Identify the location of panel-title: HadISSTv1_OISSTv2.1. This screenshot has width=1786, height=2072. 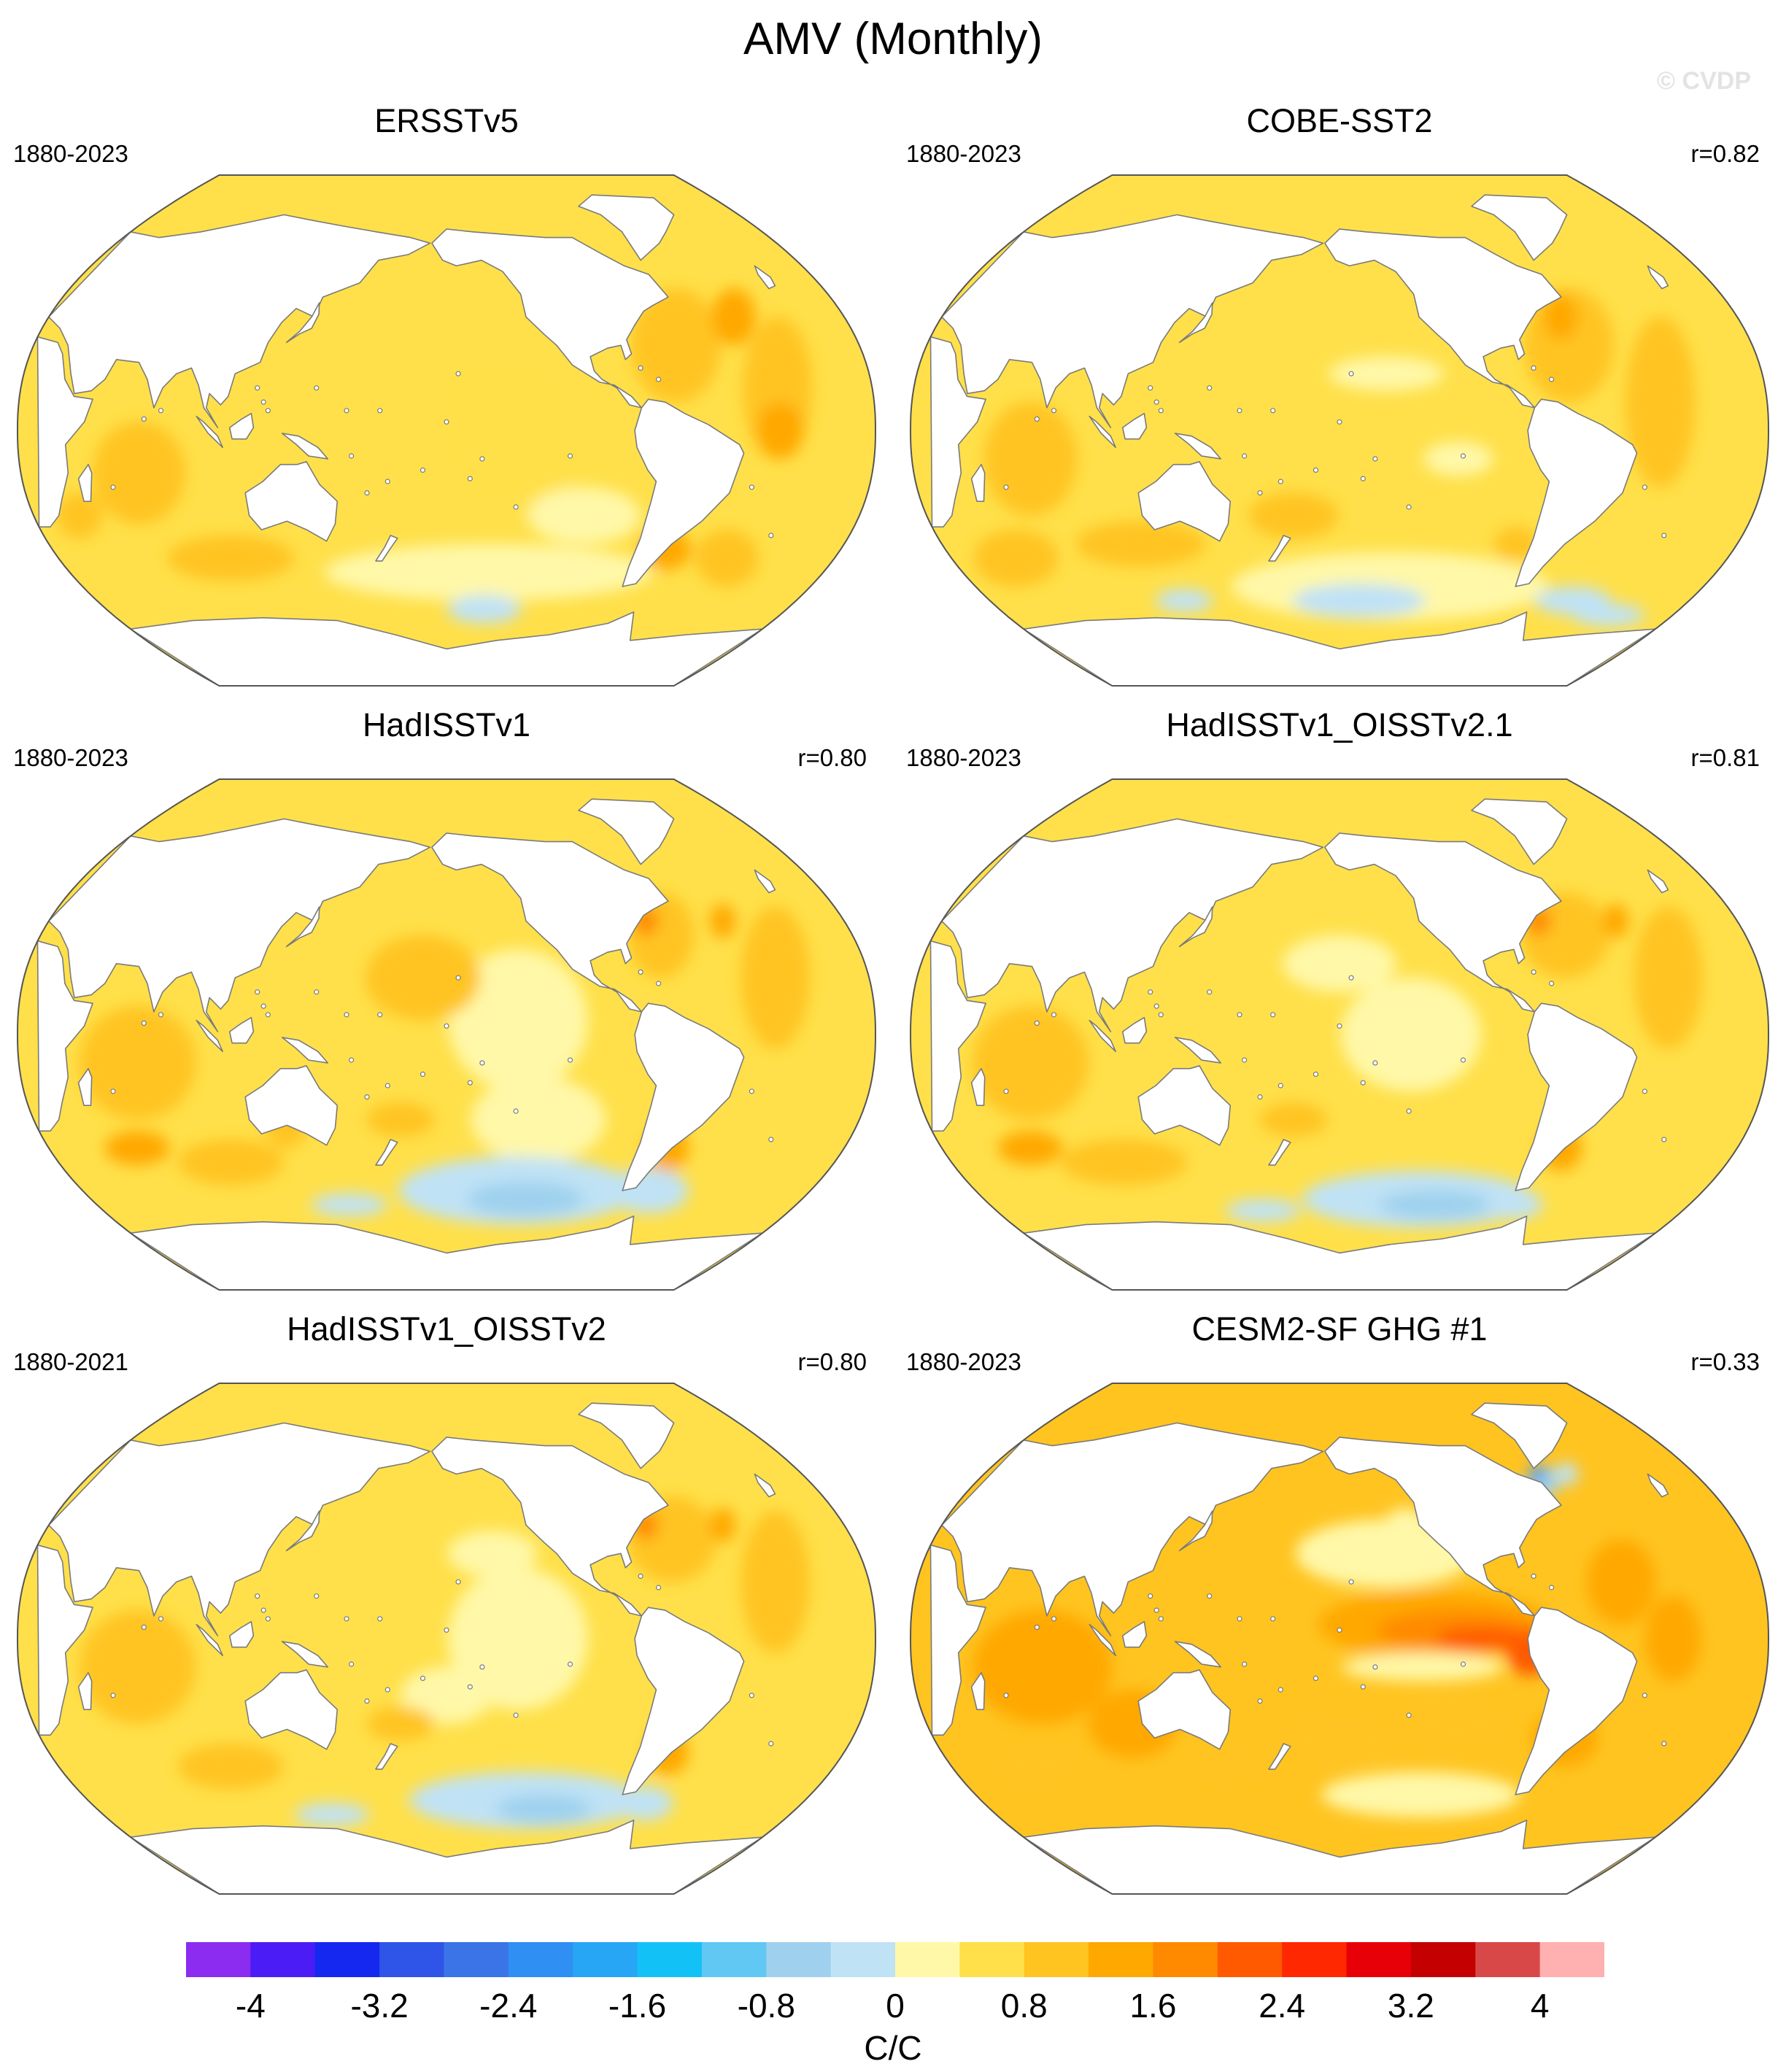
(1339, 724).